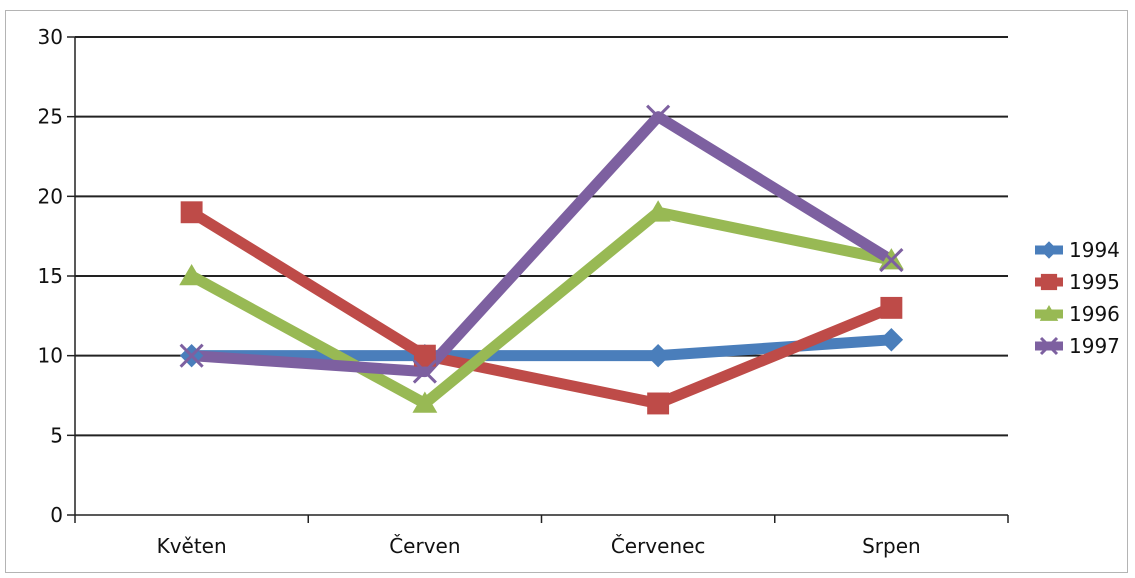 The image size is (1135, 578). I want to click on y-tick-label: 20, so click(50, 196).